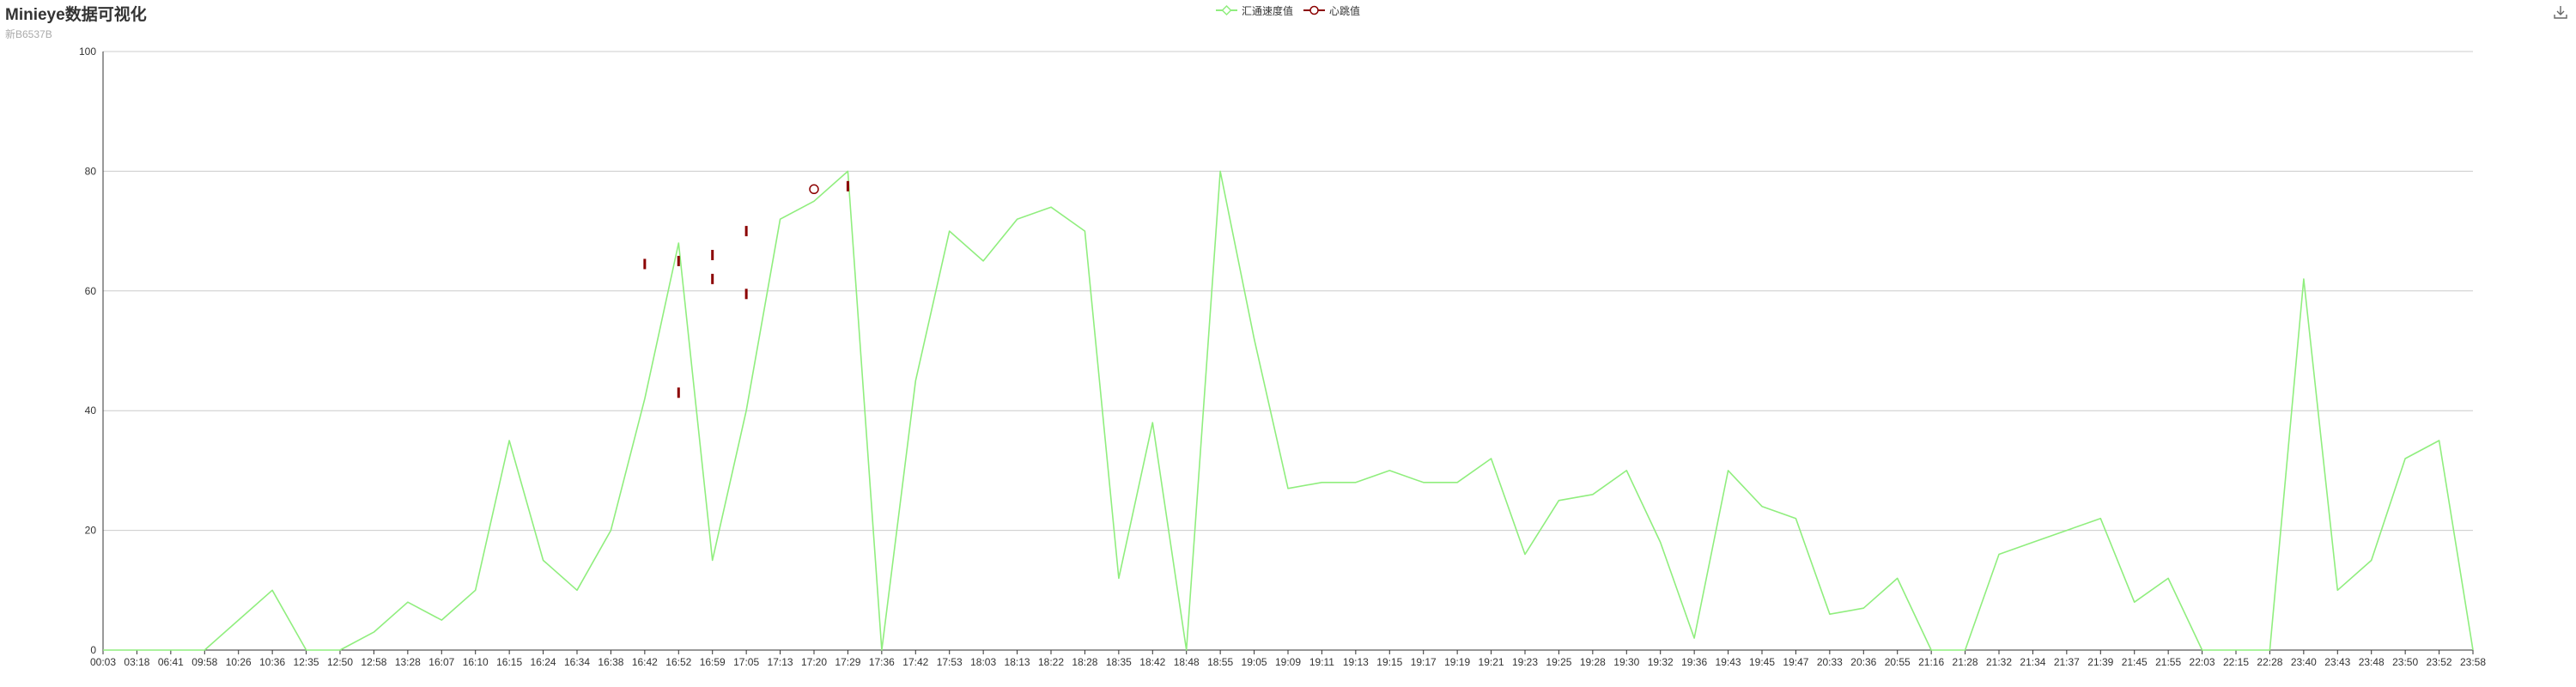  I want to click on x-tick-label: 23:58, so click(2473, 662).